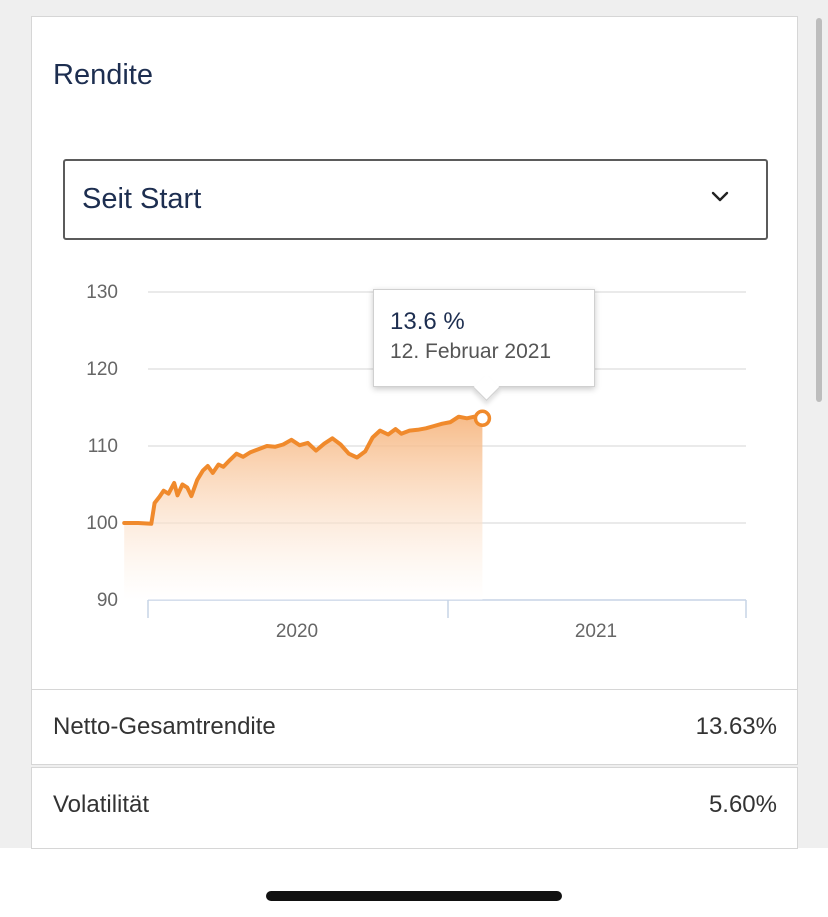  What do you see at coordinates (303, 470) in the screenshot?
I see `series-line` at bounding box center [303, 470].